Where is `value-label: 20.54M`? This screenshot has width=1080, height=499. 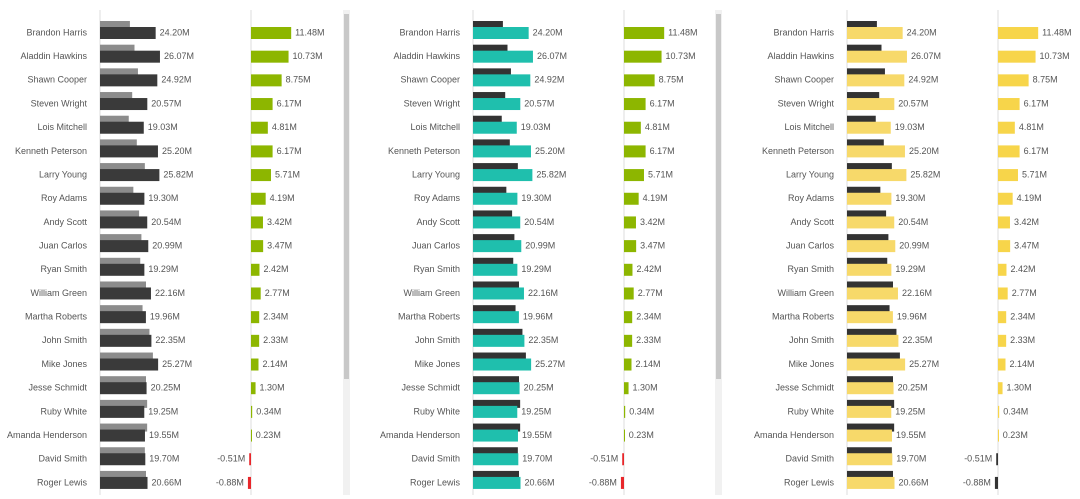 value-label: 20.54M is located at coordinates (166, 222).